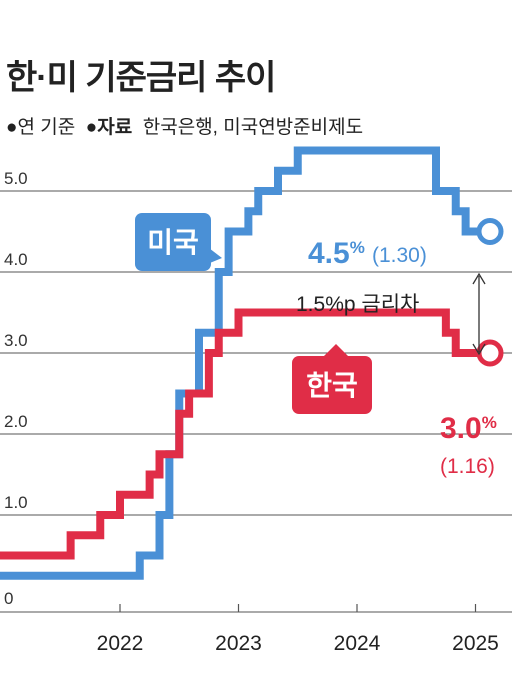  I want to click on spread-annotation: 1.5%p 금리차, so click(391, 314).